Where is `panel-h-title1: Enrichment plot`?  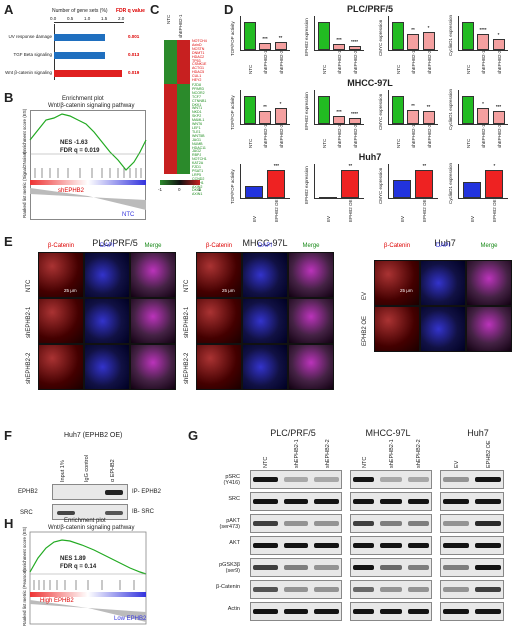
panel-h-title1: Enrichment plot is located at coordinates (85, 521).